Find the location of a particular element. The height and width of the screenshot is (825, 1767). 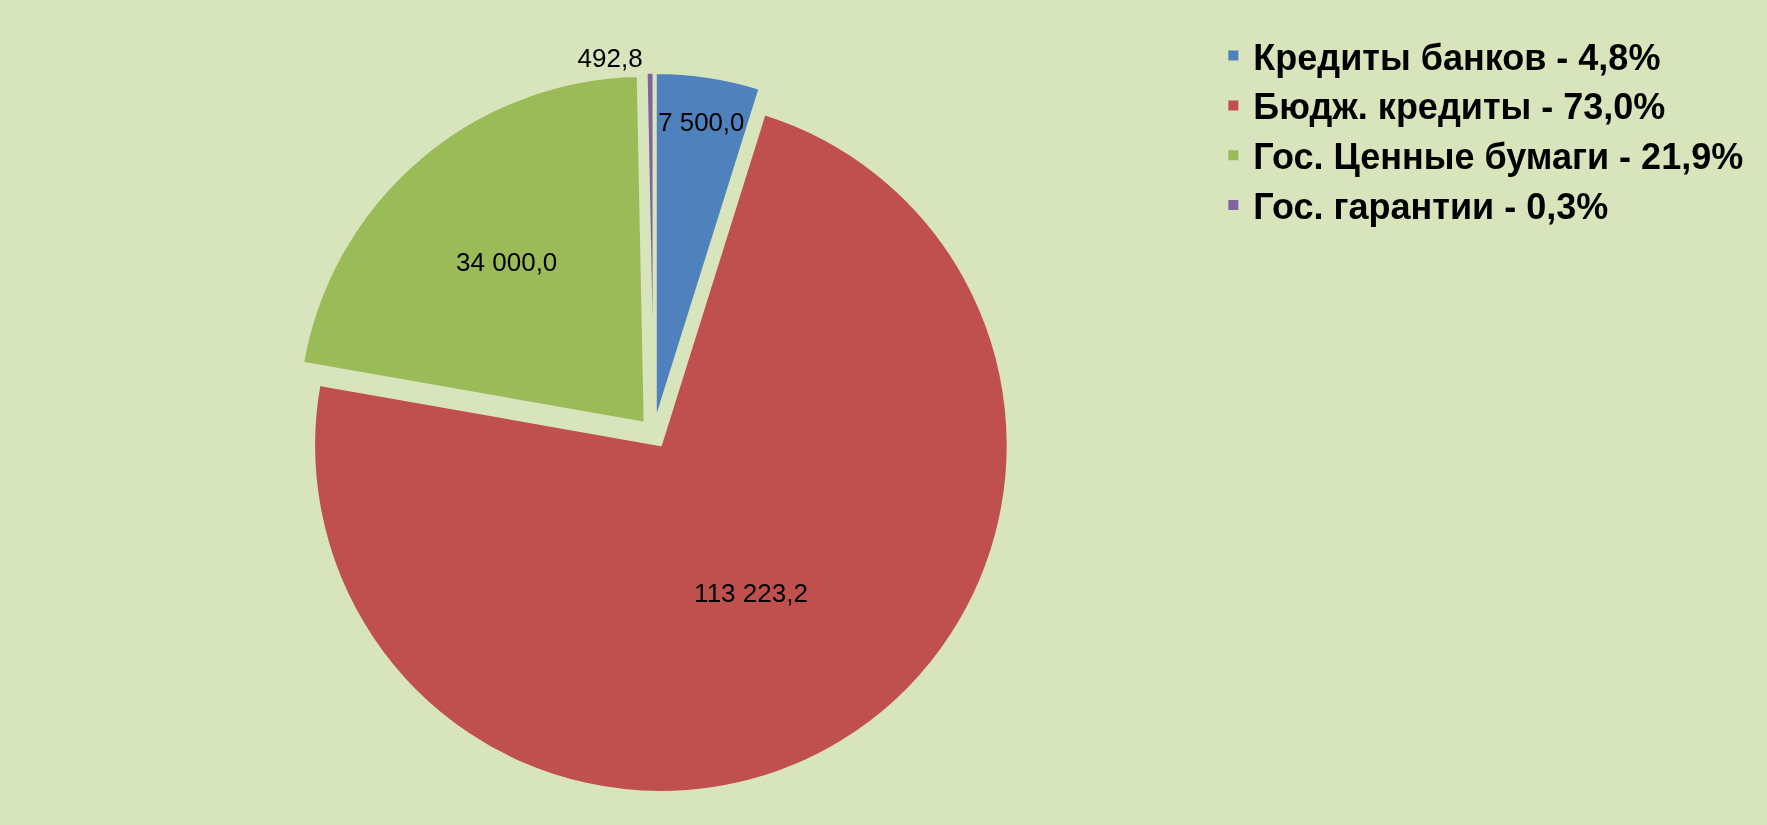

data-label: 492,8 is located at coordinates (610, 57).